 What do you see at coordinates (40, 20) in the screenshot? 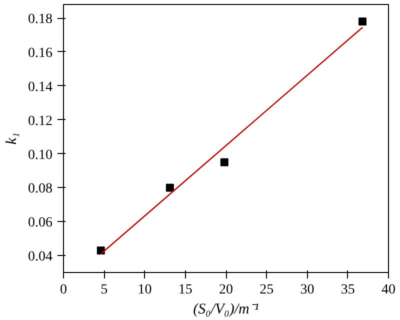
I see `y-tick-label: 0.18` at bounding box center [40, 20].